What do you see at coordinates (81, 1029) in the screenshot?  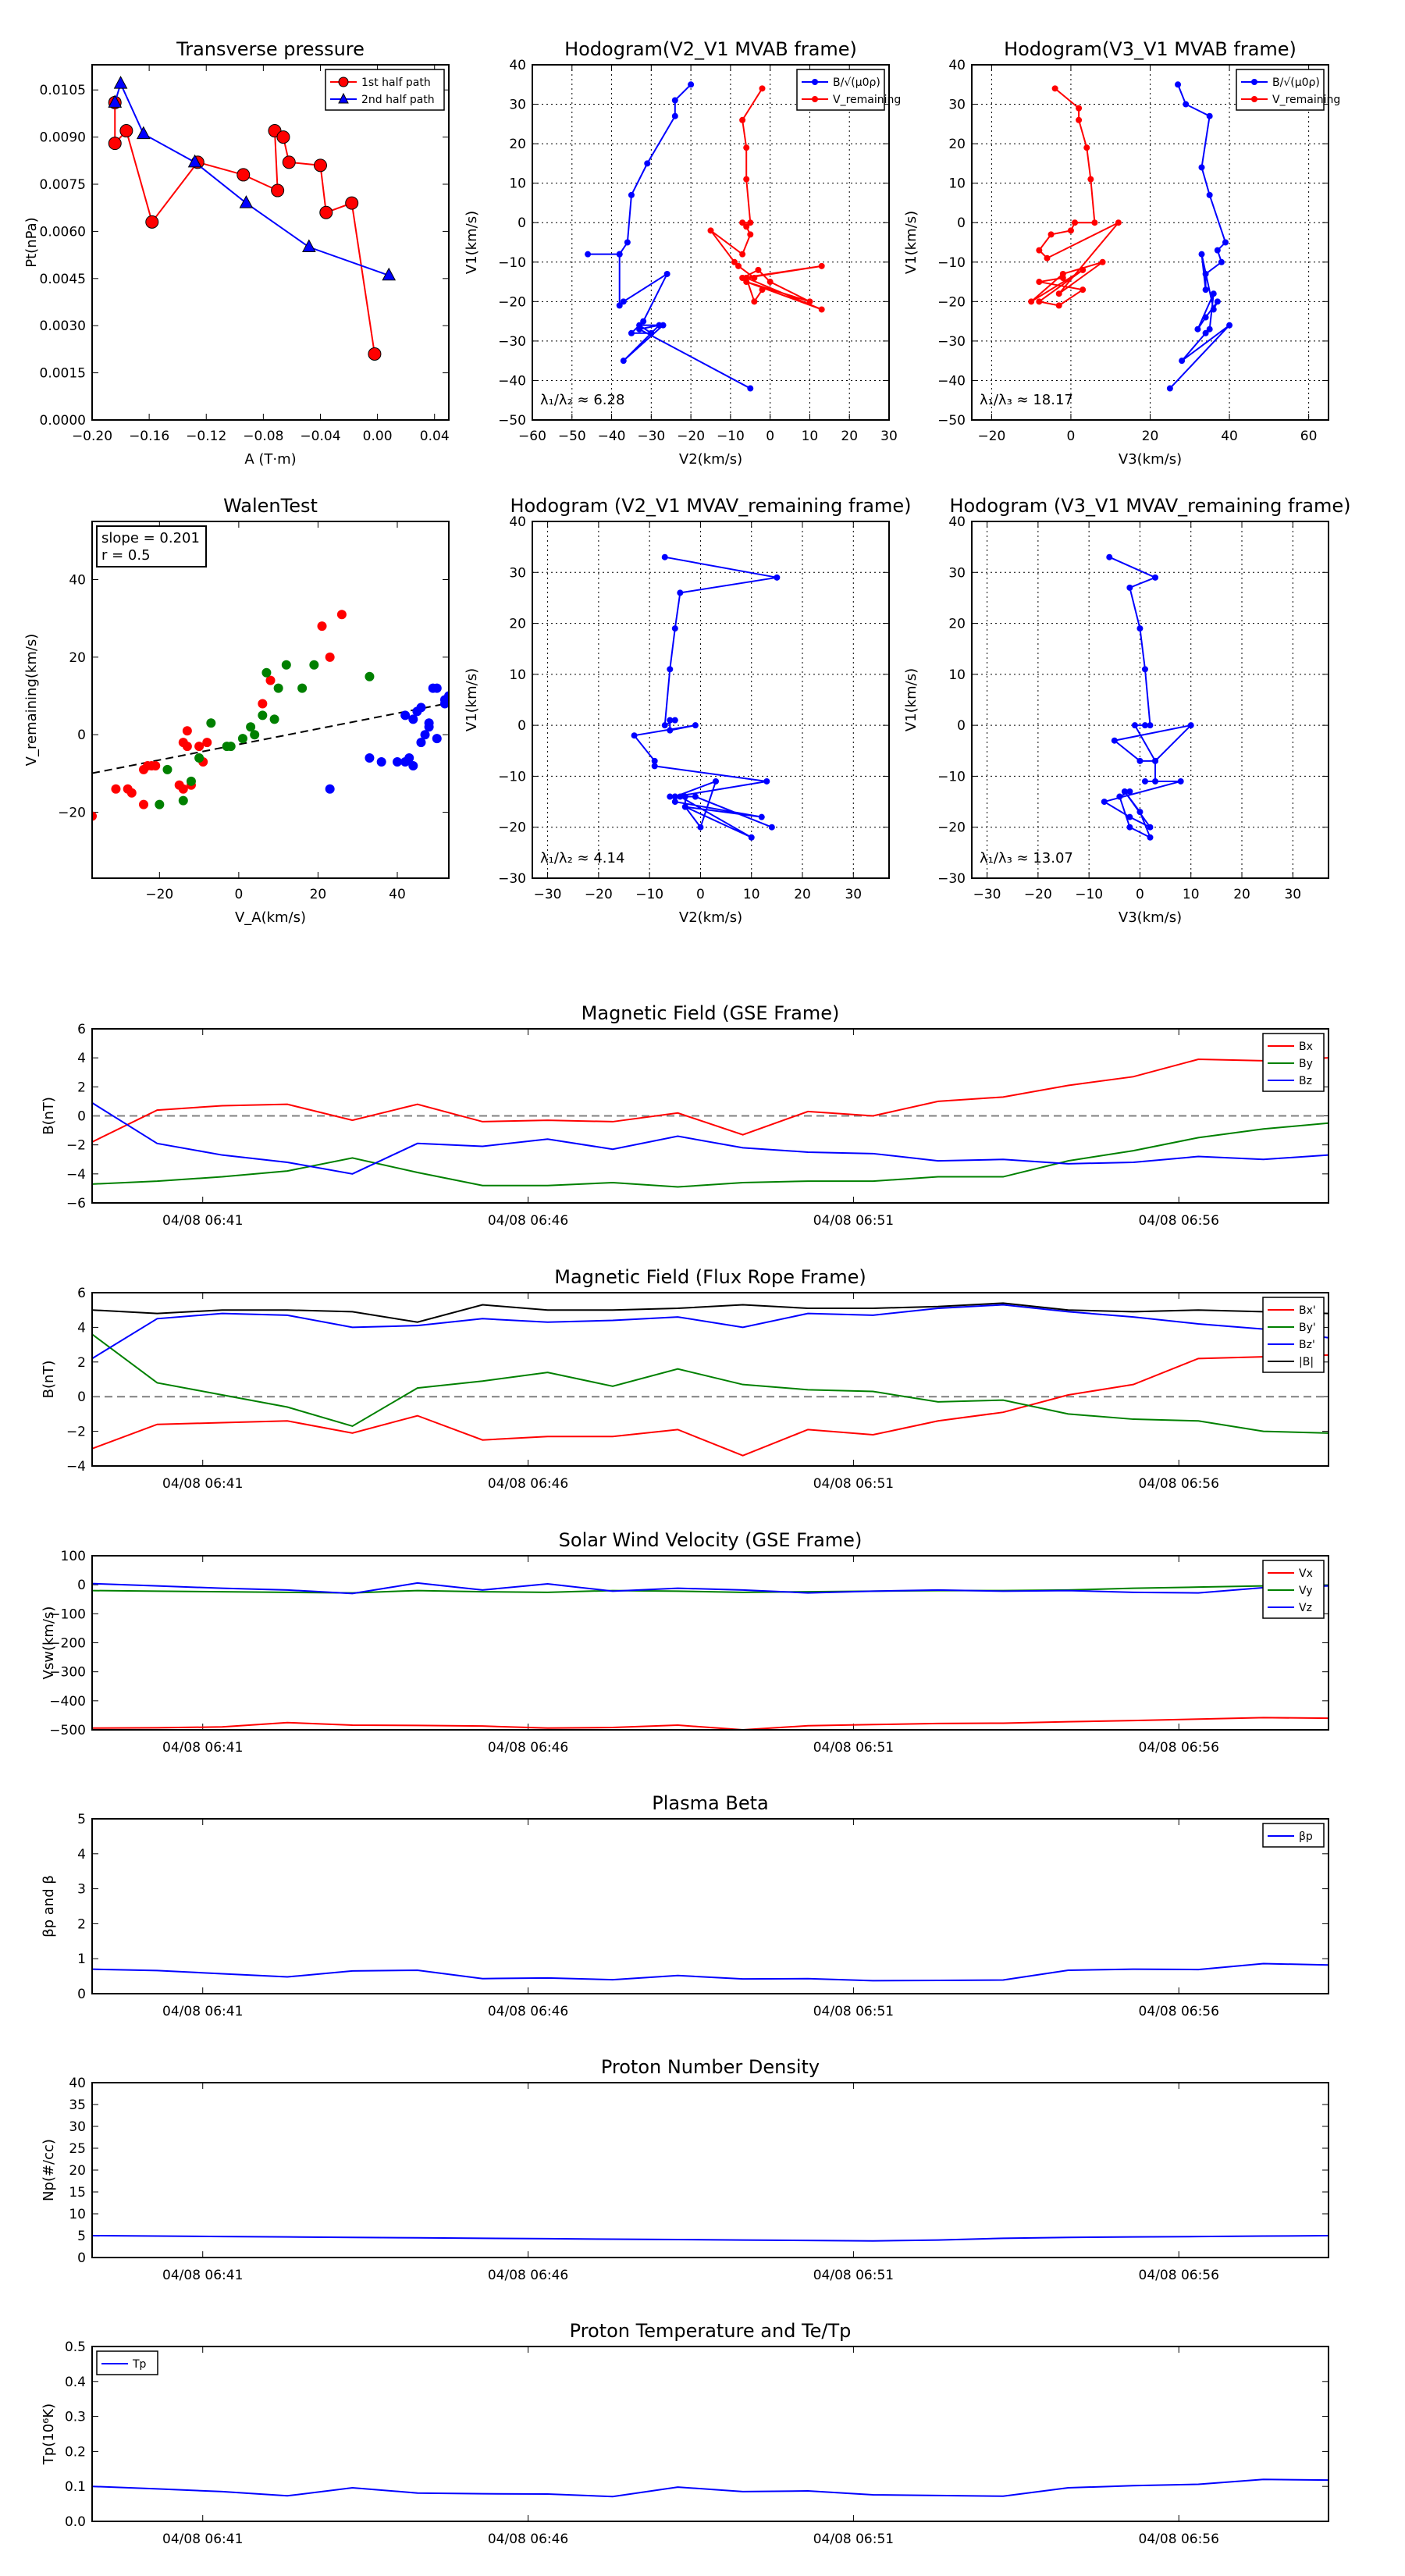 I see `y-tick-label: 6` at bounding box center [81, 1029].